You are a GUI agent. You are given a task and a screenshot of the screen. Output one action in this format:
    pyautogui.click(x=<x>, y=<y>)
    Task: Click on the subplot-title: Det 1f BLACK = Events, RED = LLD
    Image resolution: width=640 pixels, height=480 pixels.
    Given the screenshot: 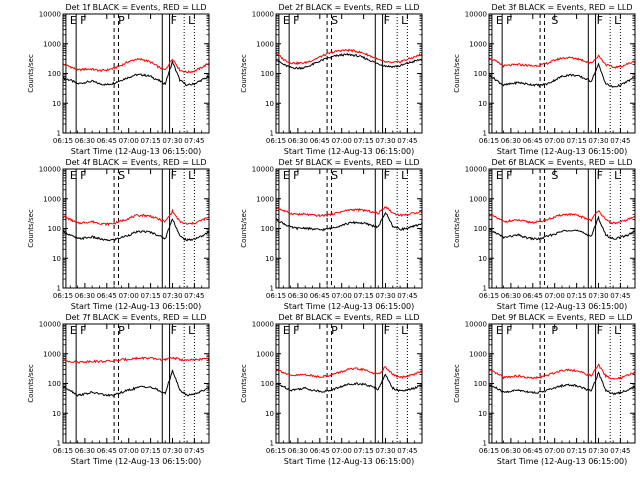 What is the action you would take?
    pyautogui.click(x=135, y=7)
    